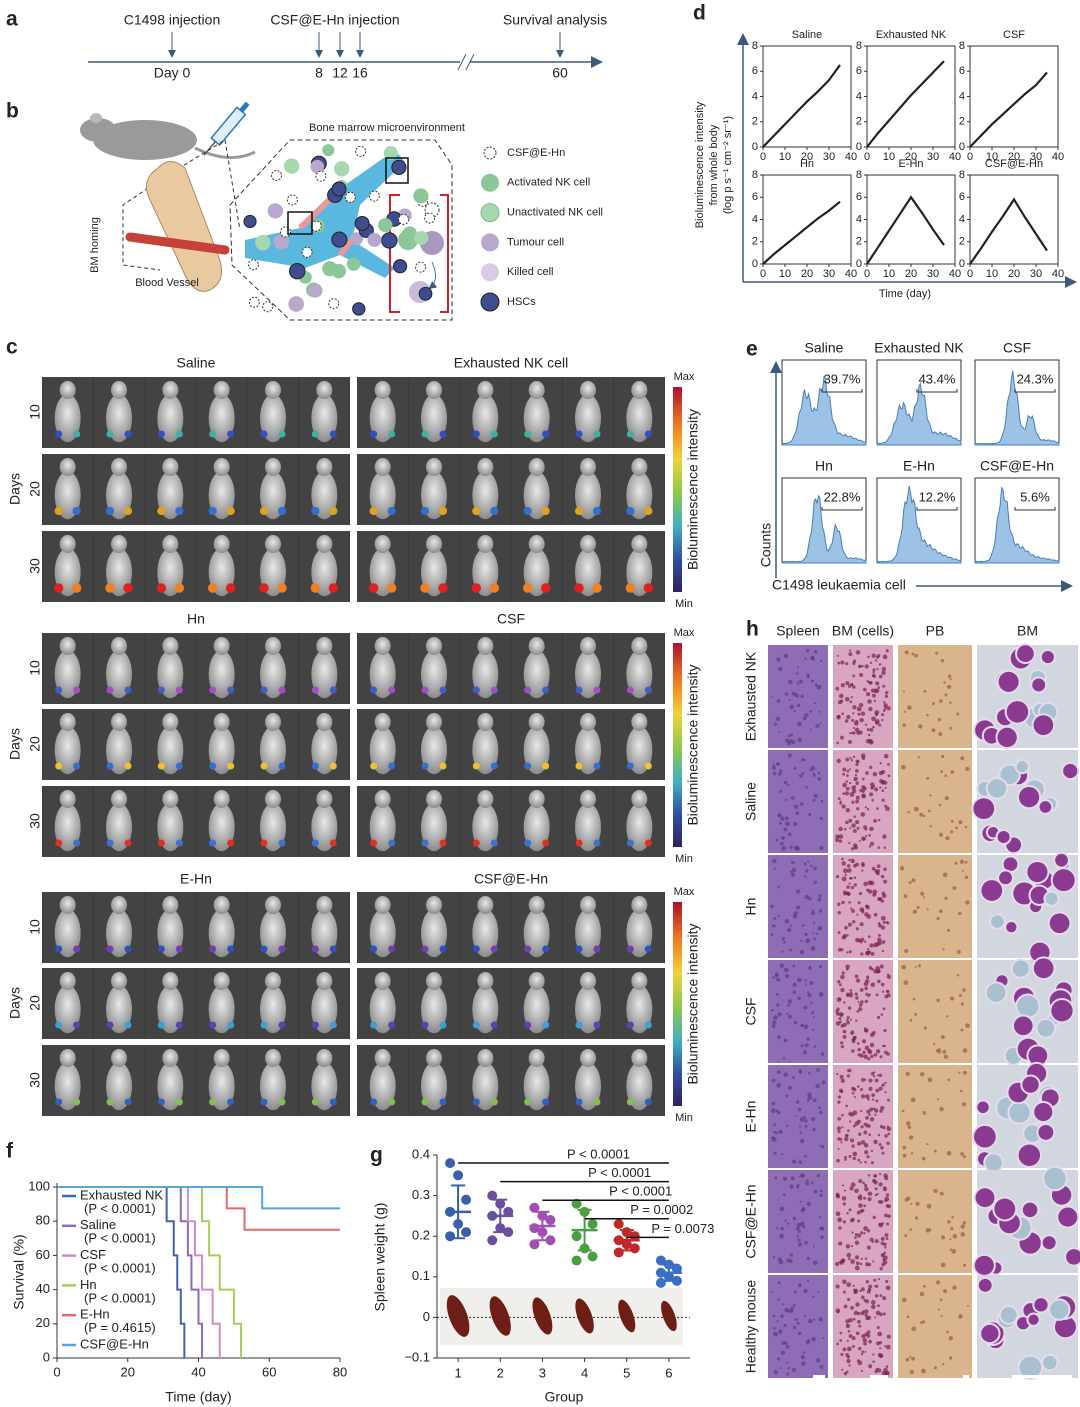 The image size is (1080, 1407). Describe the element at coordinates (490, 242) in the screenshot. I see `legend-icon` at that location.